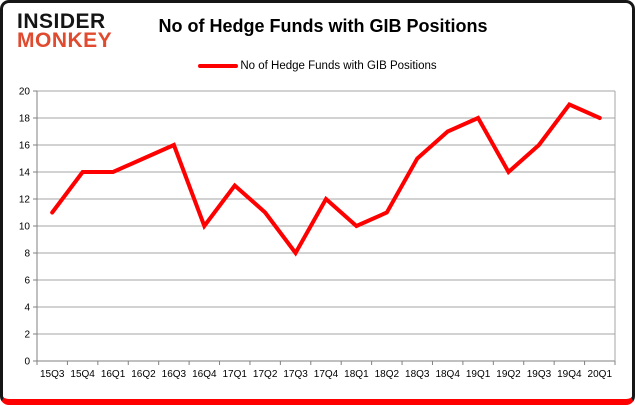 This screenshot has height=405, width=635. Describe the element at coordinates (27, 308) in the screenshot. I see `y-axis-label: 4` at that location.